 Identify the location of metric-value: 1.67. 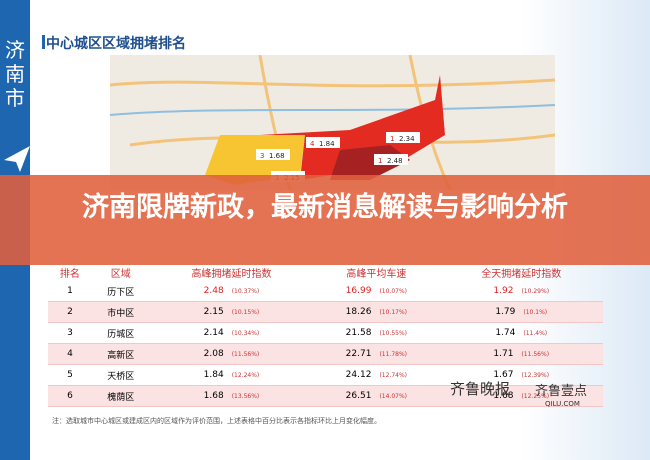
(503, 375).